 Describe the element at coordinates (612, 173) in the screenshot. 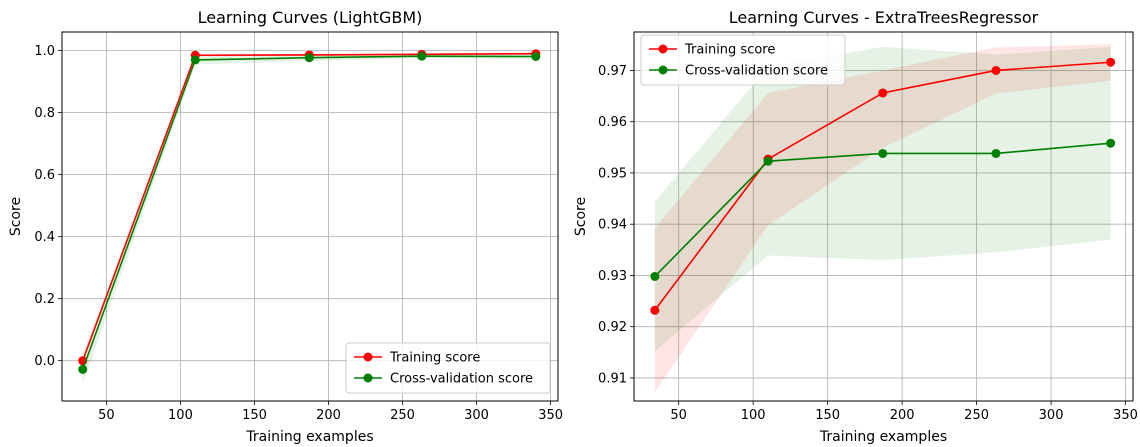

I see `y-tick-label: 0.95` at that location.